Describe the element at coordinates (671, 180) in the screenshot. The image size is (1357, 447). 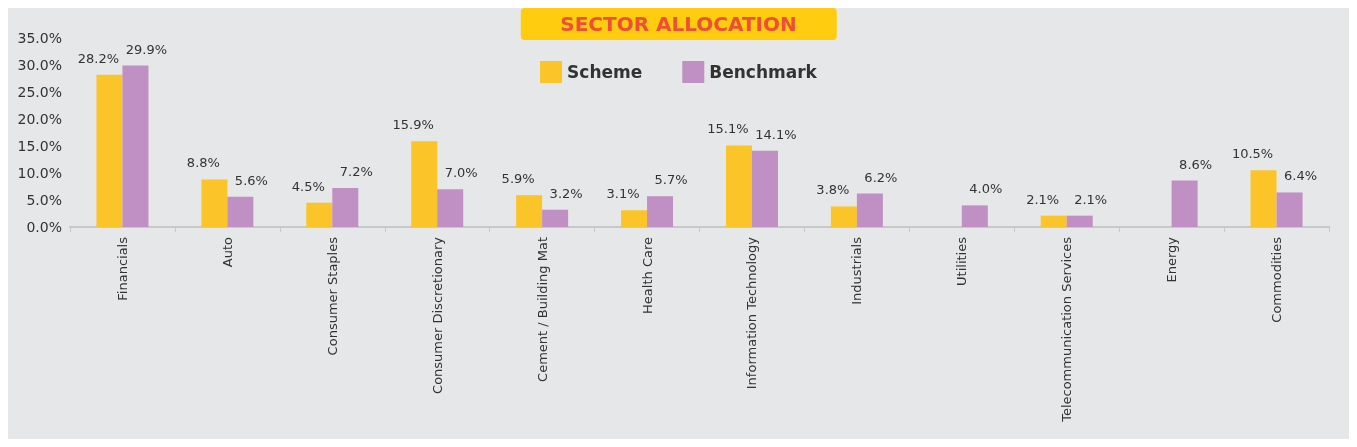
I see `data-label: 5.7%` at that location.